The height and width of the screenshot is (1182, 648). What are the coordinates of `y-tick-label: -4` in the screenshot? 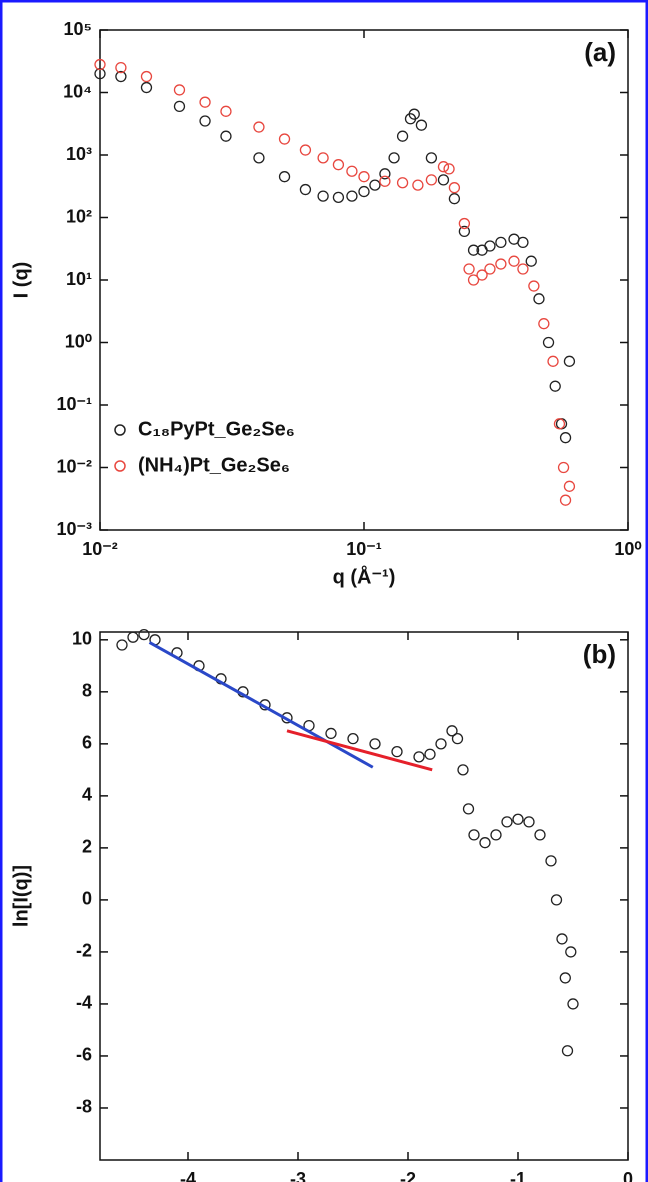 It's located at (84, 1003).